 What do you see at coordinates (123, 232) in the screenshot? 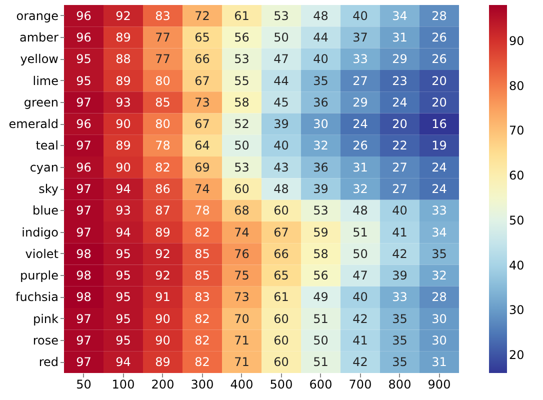
I see `data-label: 94` at bounding box center [123, 232].